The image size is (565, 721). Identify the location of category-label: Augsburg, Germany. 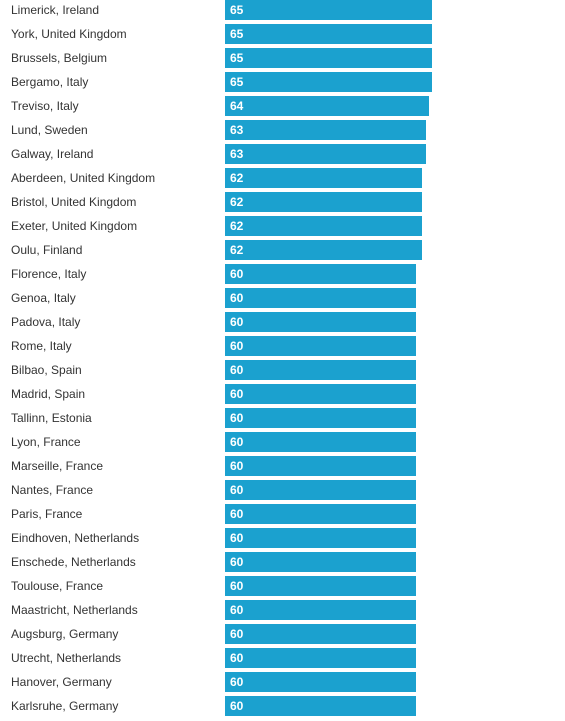
(65, 634).